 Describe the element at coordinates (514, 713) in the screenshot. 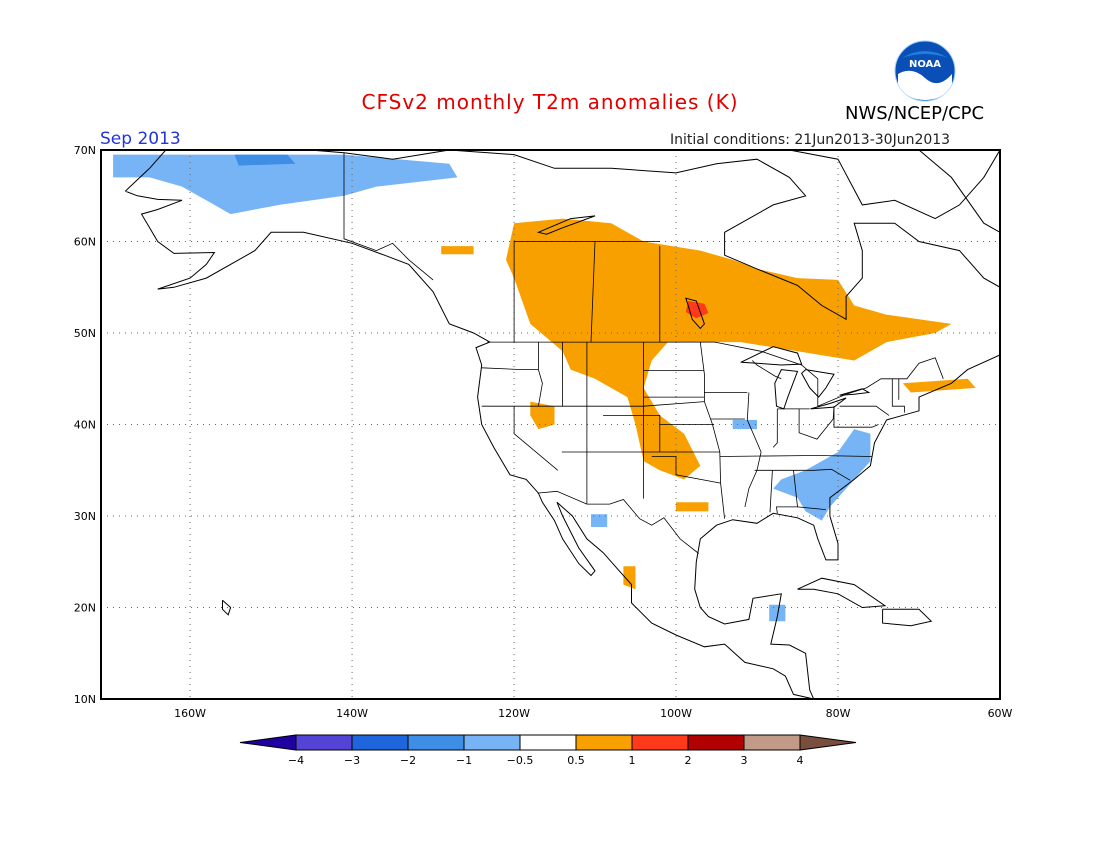

I see `lon-label: 120W` at that location.